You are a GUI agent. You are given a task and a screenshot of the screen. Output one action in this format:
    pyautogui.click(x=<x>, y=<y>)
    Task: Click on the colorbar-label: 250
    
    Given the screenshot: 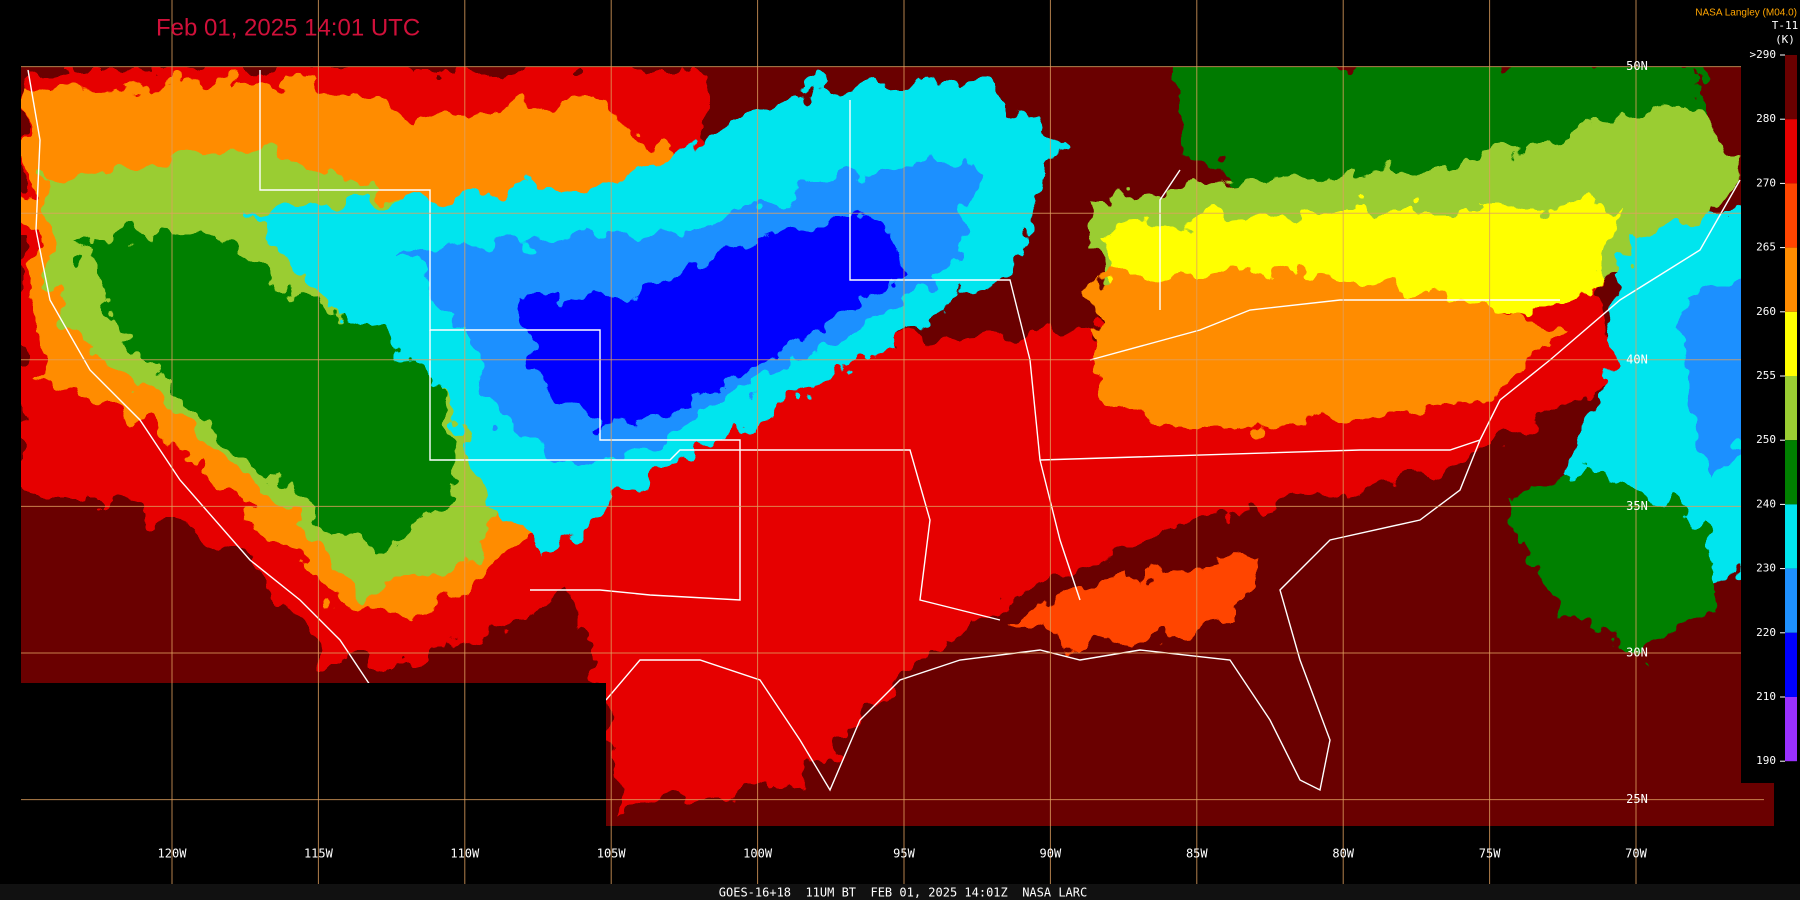 What is the action you would take?
    pyautogui.click(x=1766, y=439)
    